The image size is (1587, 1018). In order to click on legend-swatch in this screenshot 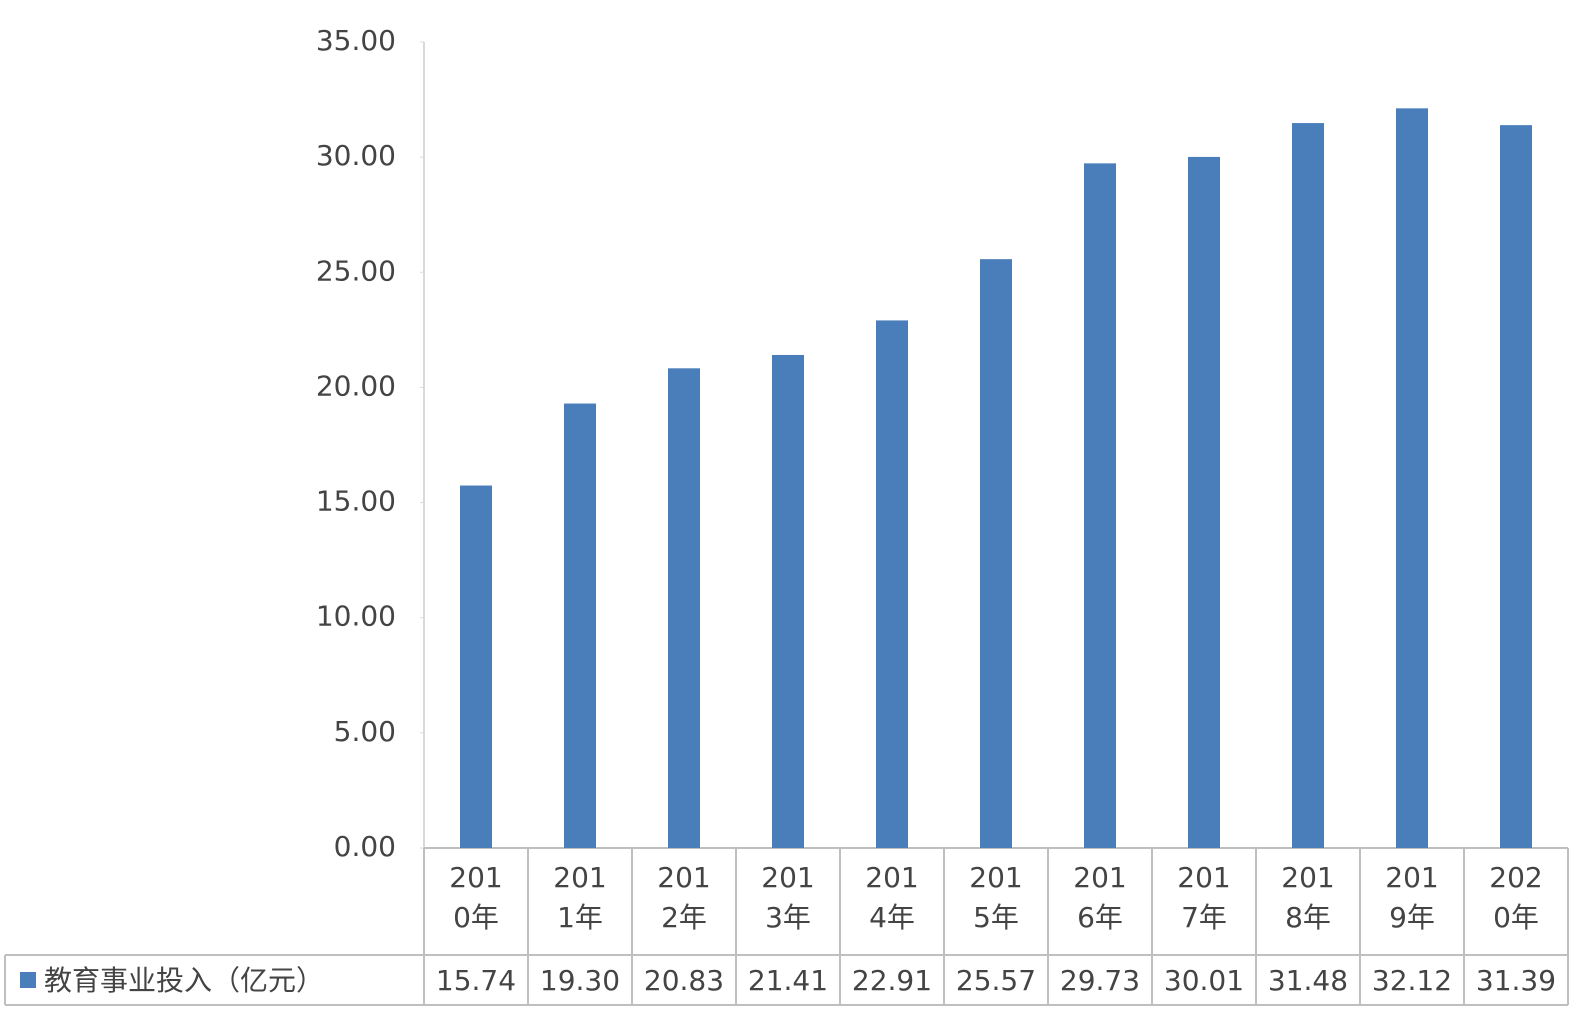, I will do `click(28, 980)`.